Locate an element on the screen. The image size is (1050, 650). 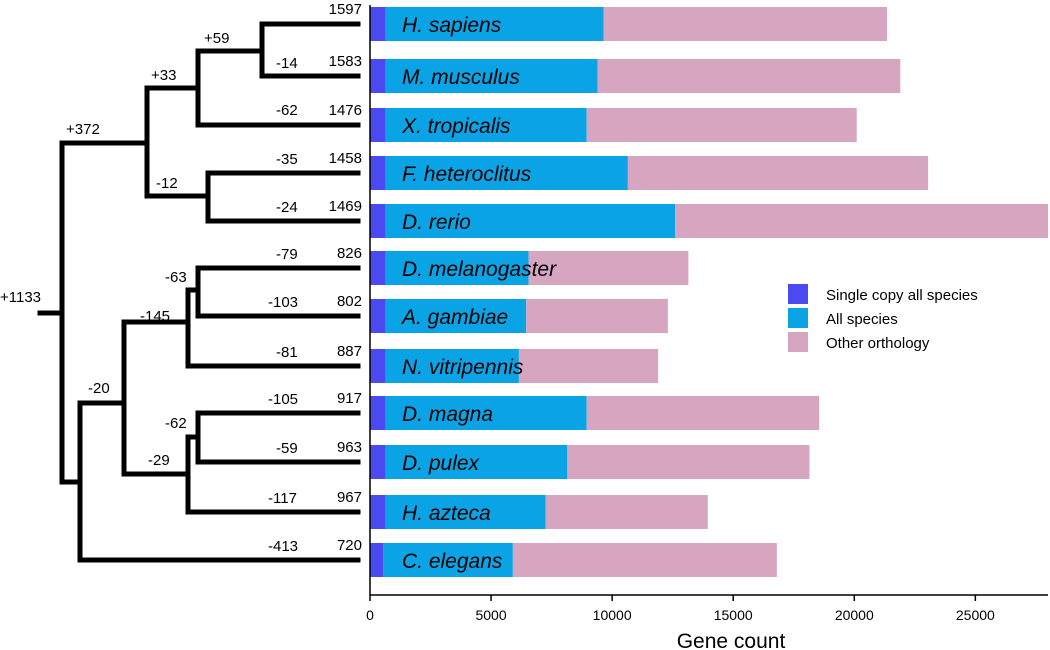
count-label-h-sapiens: 1597 is located at coordinates (345, 9).